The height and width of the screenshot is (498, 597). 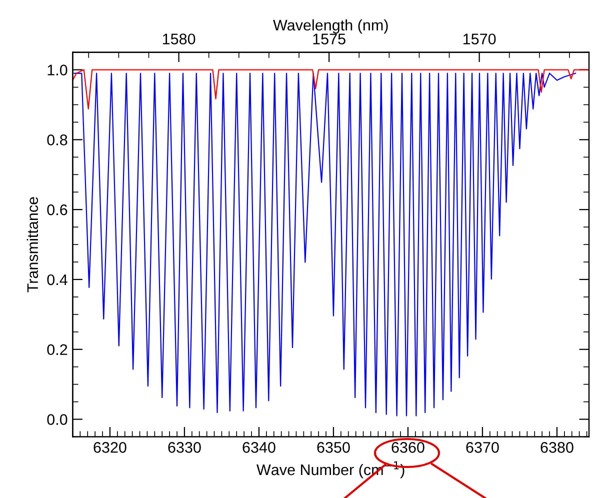 What do you see at coordinates (32, 244) in the screenshot?
I see `y-axis-title: Transmittance` at bounding box center [32, 244].